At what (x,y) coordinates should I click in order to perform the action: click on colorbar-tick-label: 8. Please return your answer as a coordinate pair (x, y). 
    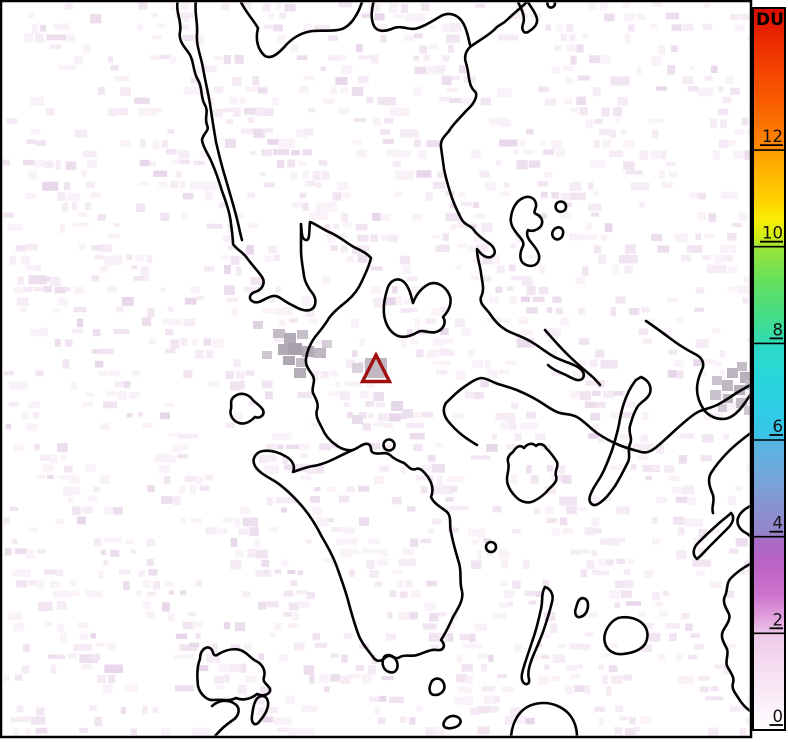
    Looking at the image, I should click on (778, 329).